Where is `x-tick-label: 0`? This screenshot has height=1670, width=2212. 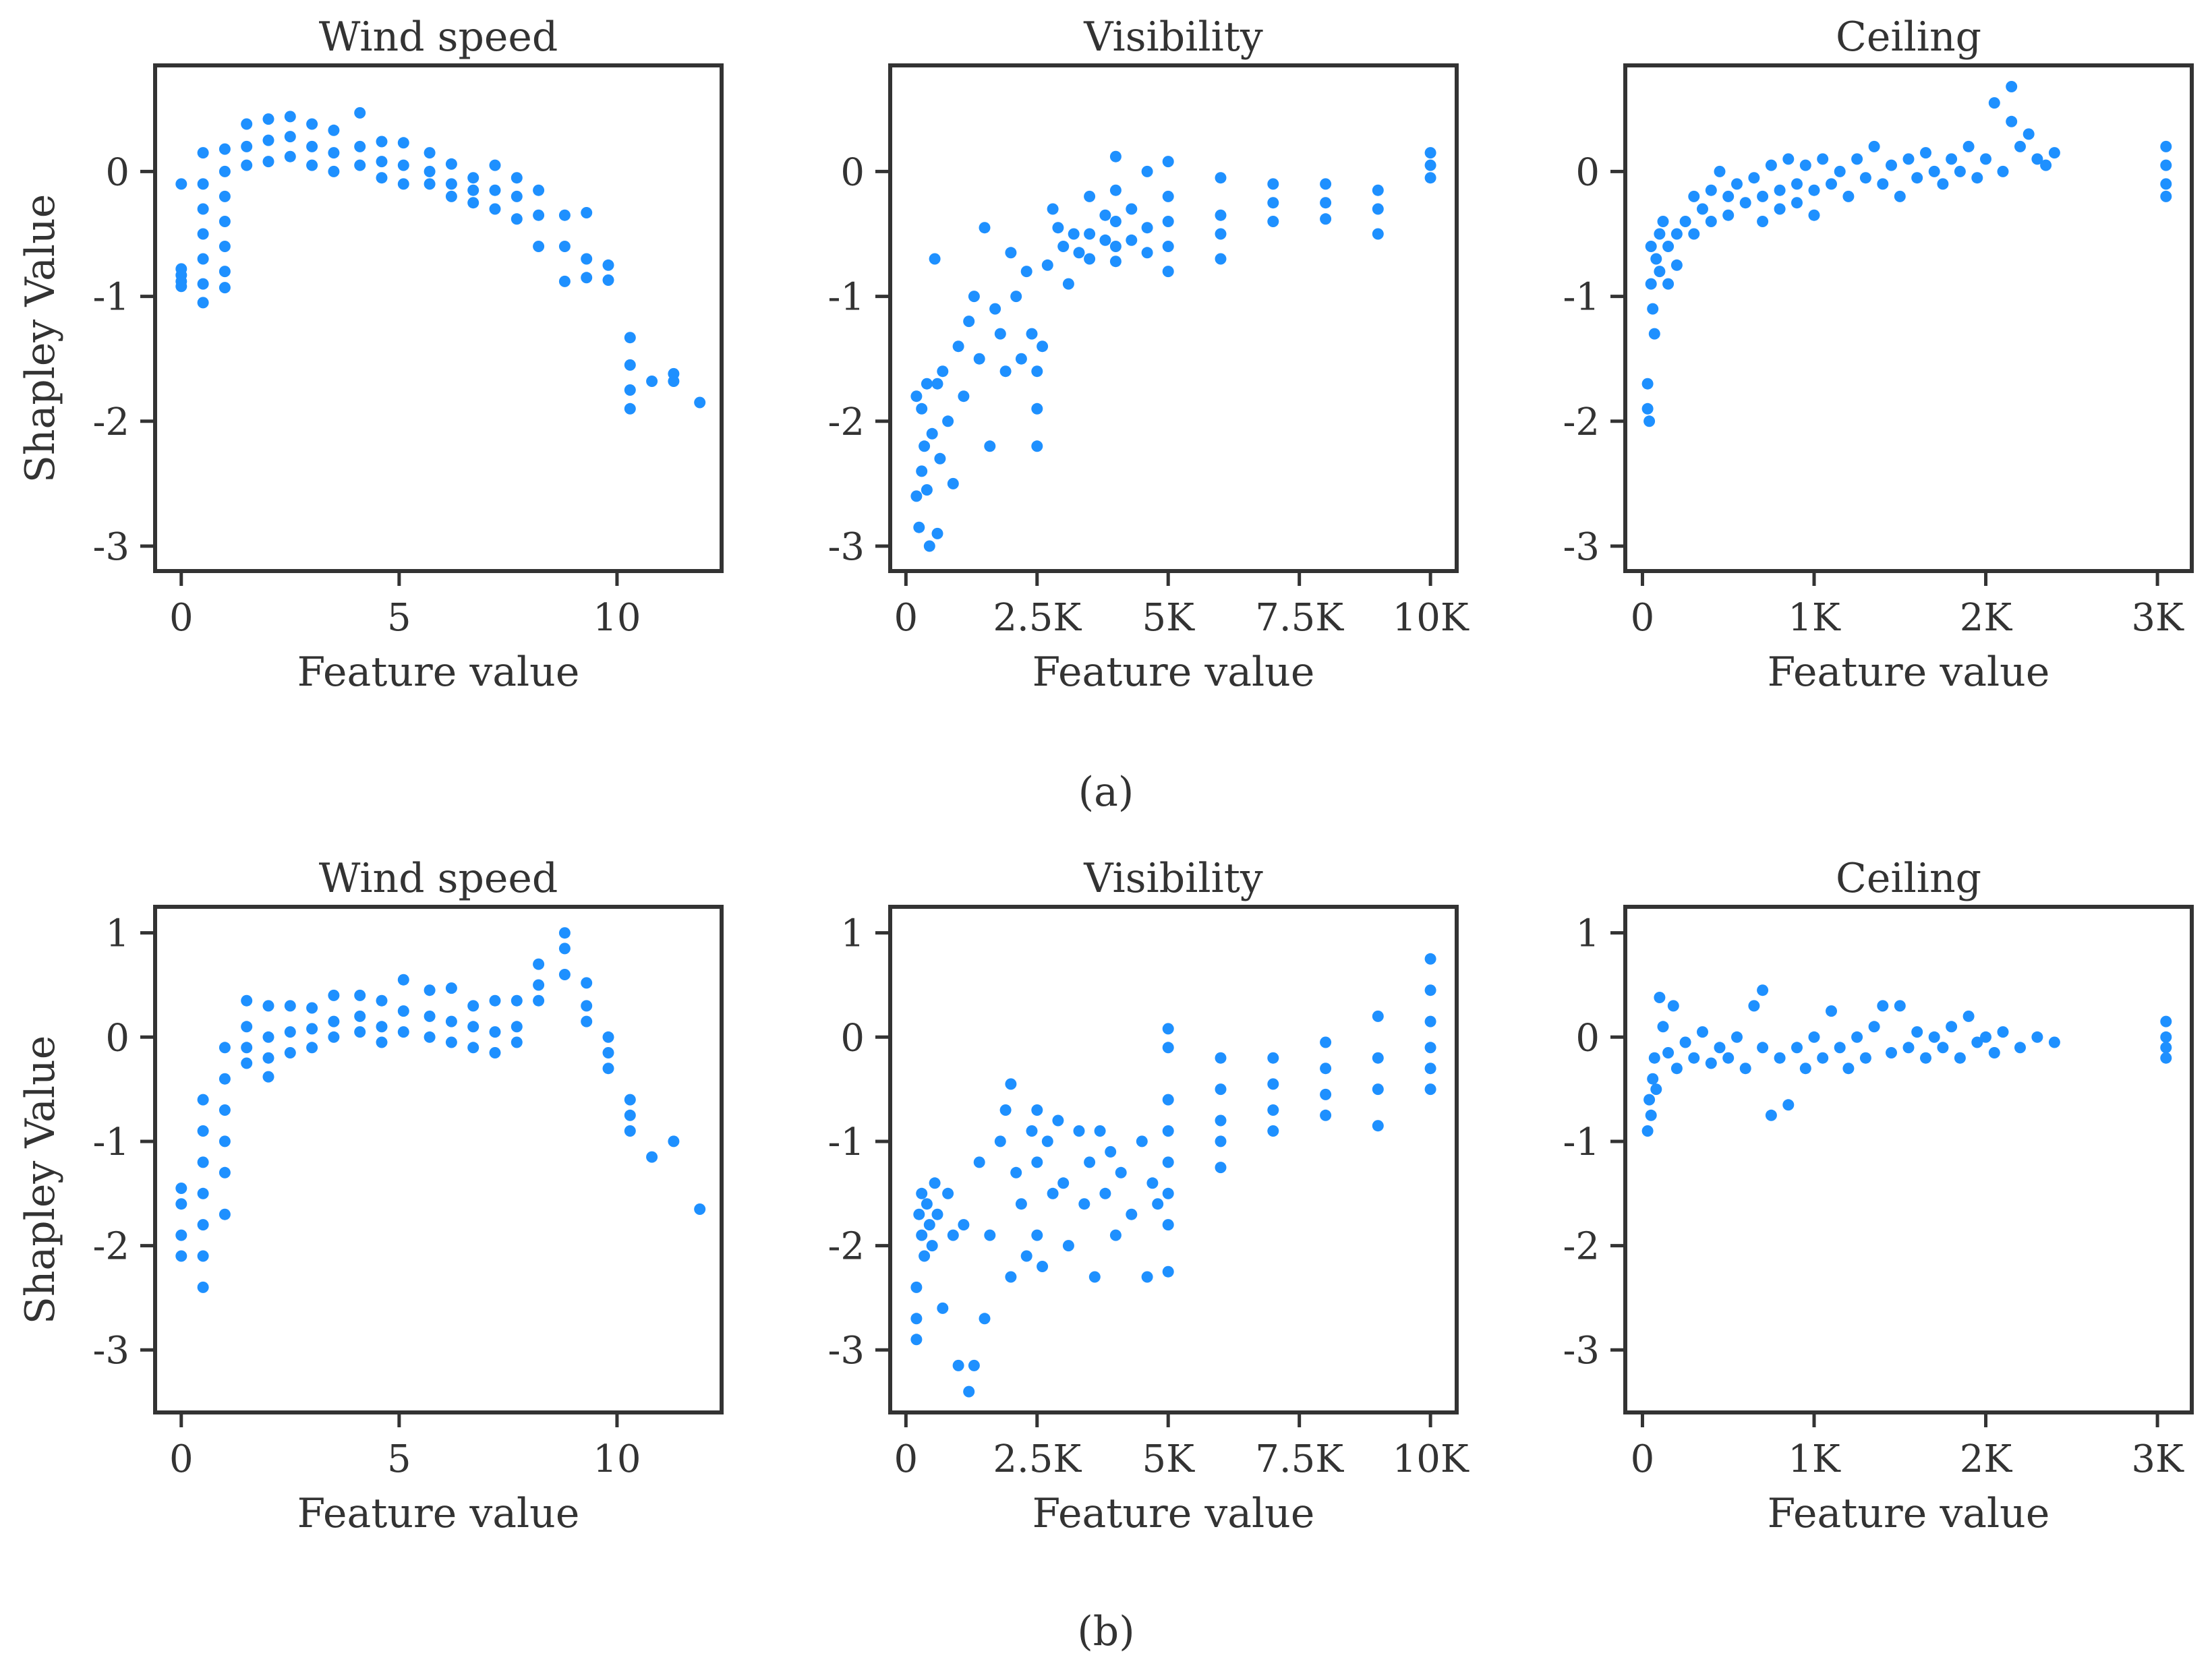 x-tick-label: 0 is located at coordinates (906, 618).